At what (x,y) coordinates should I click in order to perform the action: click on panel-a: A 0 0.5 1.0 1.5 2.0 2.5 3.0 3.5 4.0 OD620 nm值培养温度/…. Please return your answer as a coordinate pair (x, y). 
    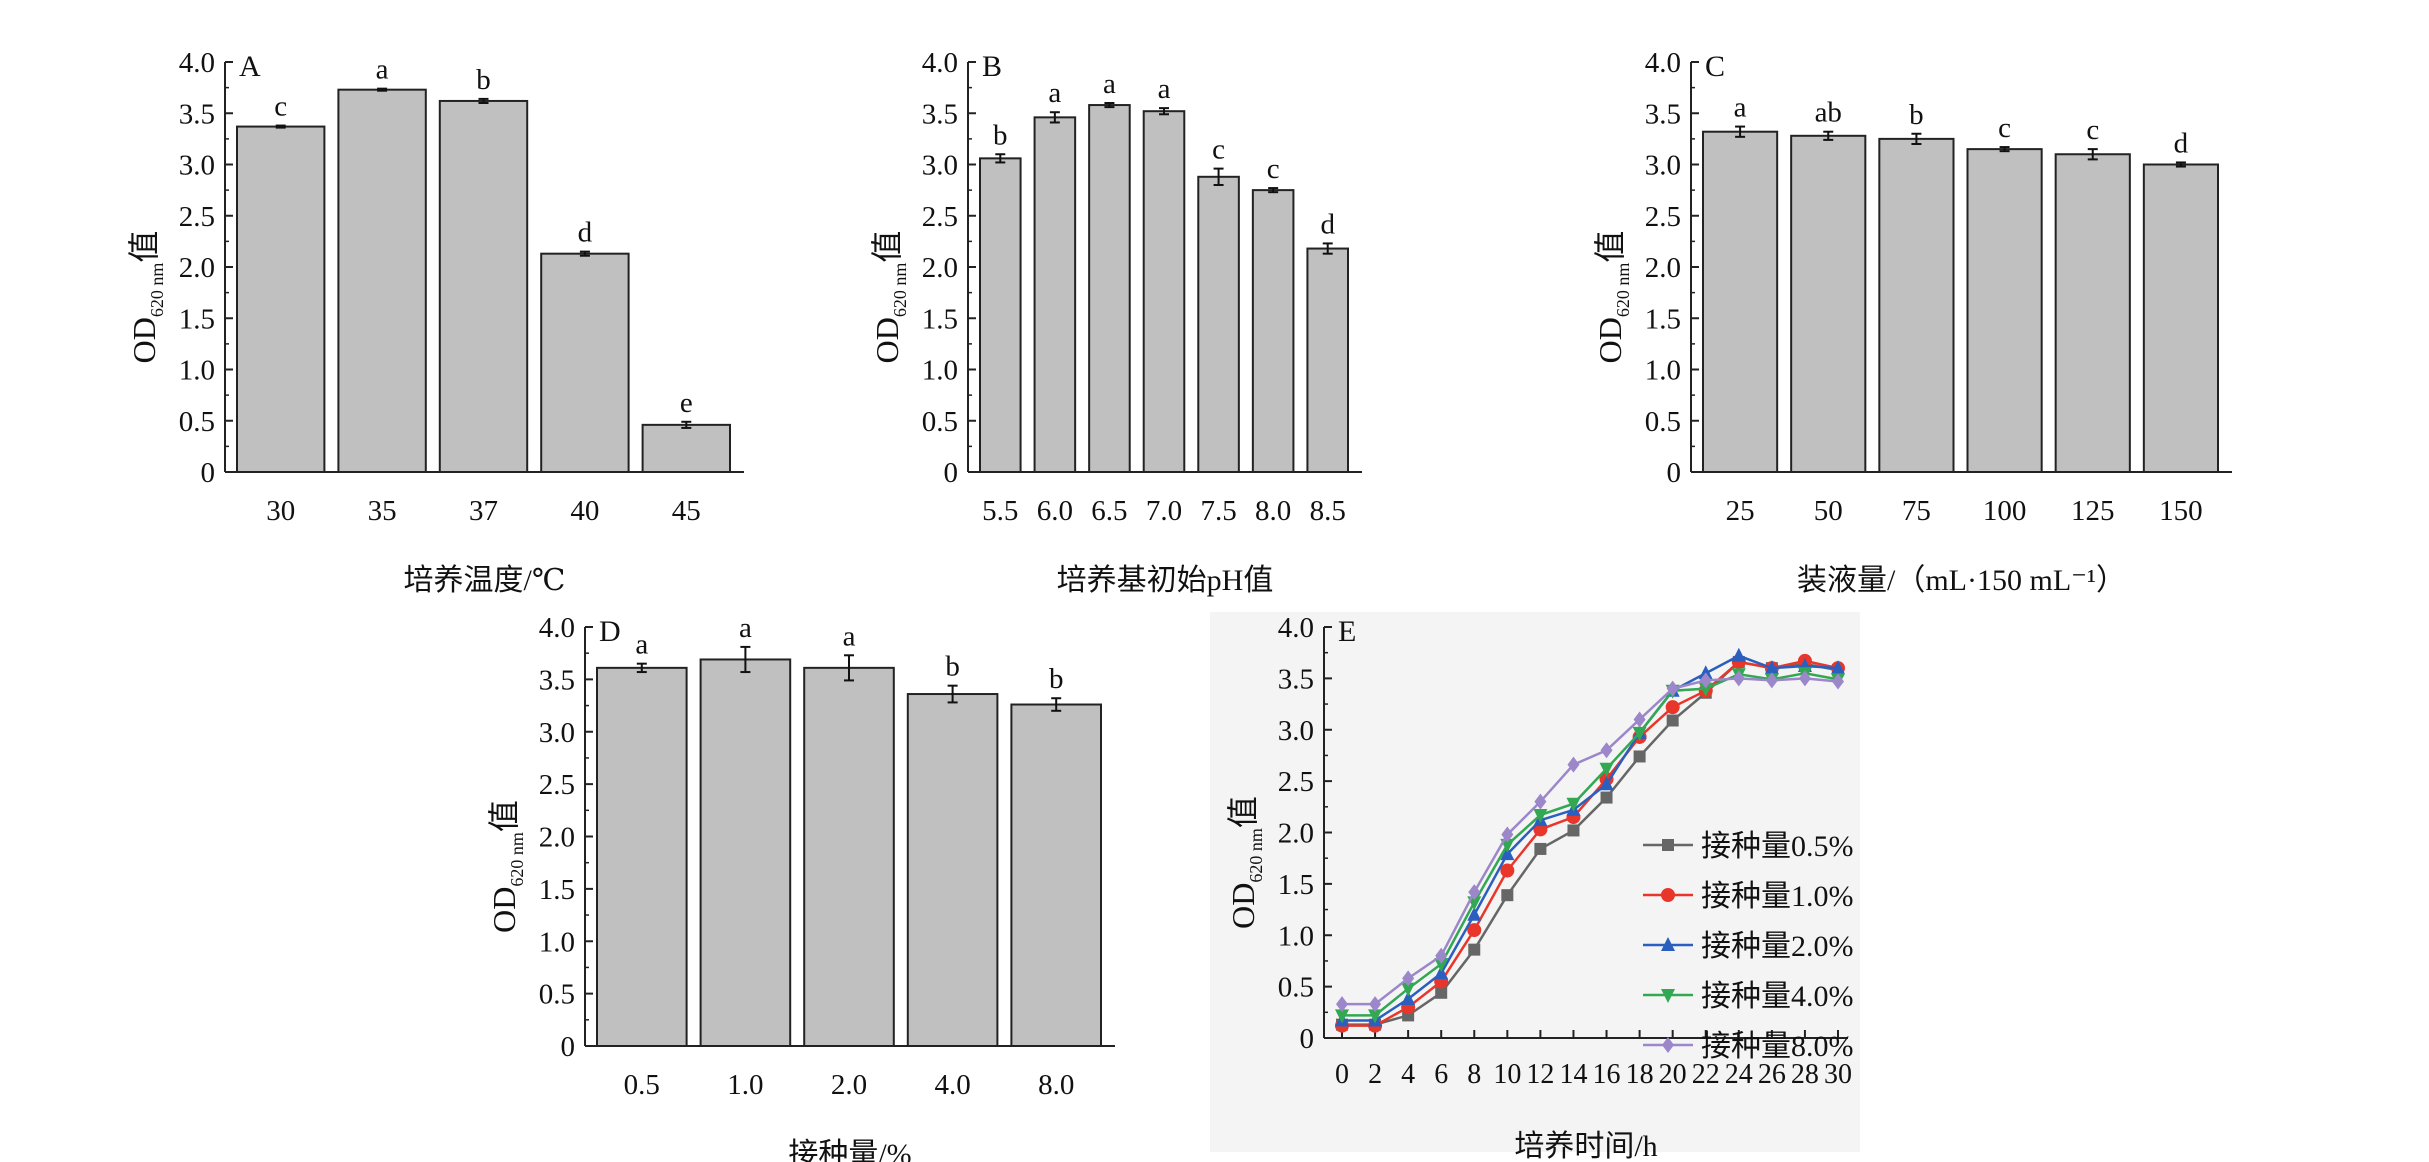
    Looking at the image, I should click on (435, 322).